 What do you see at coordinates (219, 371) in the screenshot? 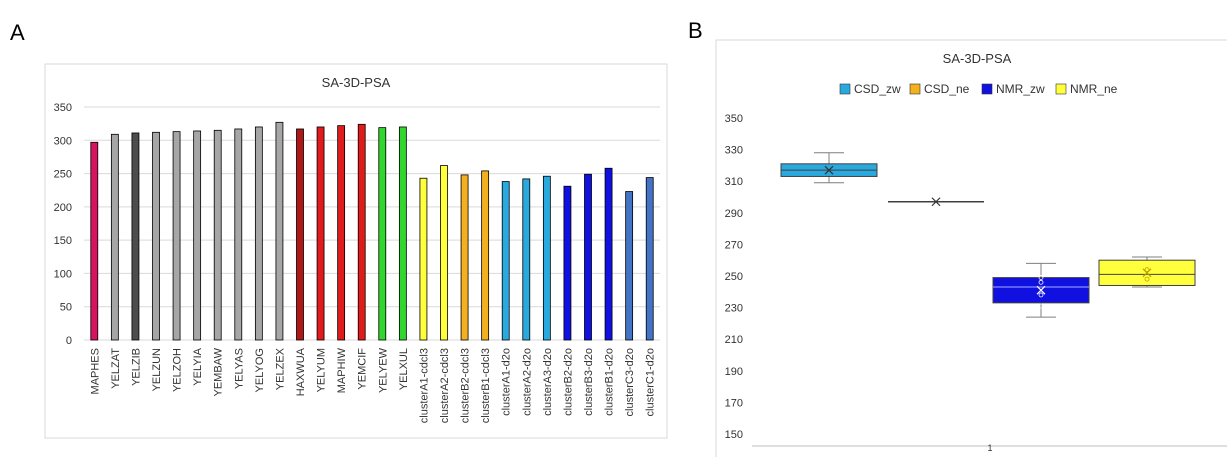
I see `bar-chart-x-tick-label: YEMBAW` at bounding box center [219, 371].